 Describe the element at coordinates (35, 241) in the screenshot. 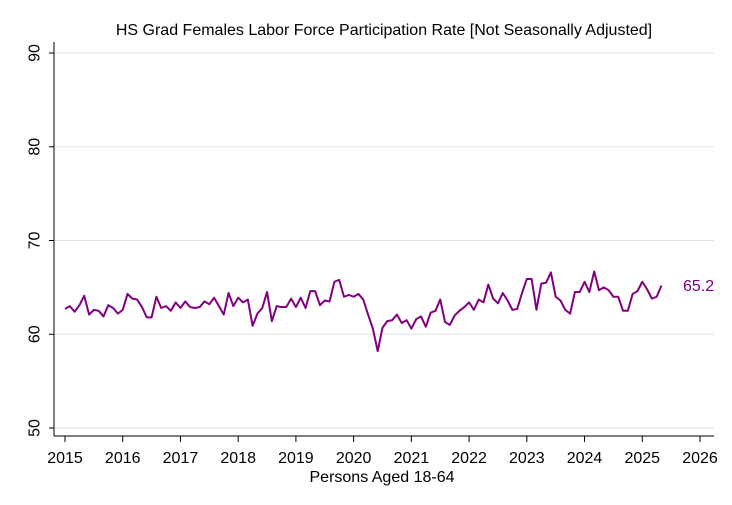

I see `y-tick-label: 70` at that location.